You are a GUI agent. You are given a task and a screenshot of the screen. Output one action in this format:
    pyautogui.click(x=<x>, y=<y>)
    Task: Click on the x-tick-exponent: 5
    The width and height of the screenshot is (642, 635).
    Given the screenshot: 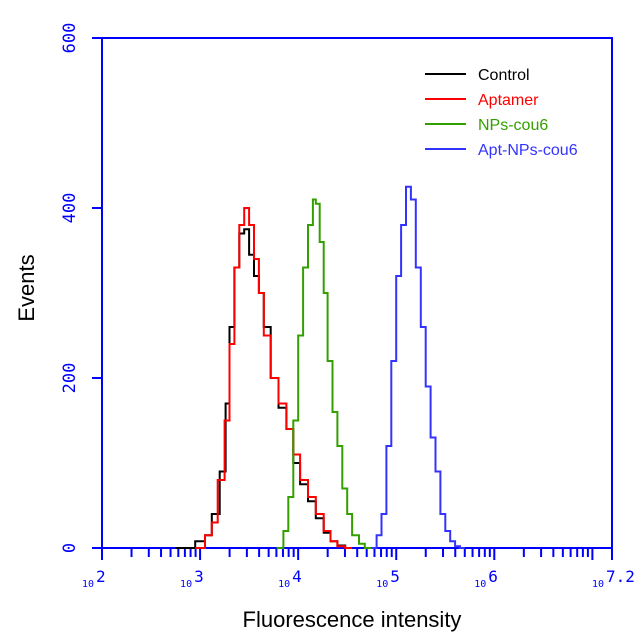 What is the action you would take?
    pyautogui.click(x=395, y=576)
    